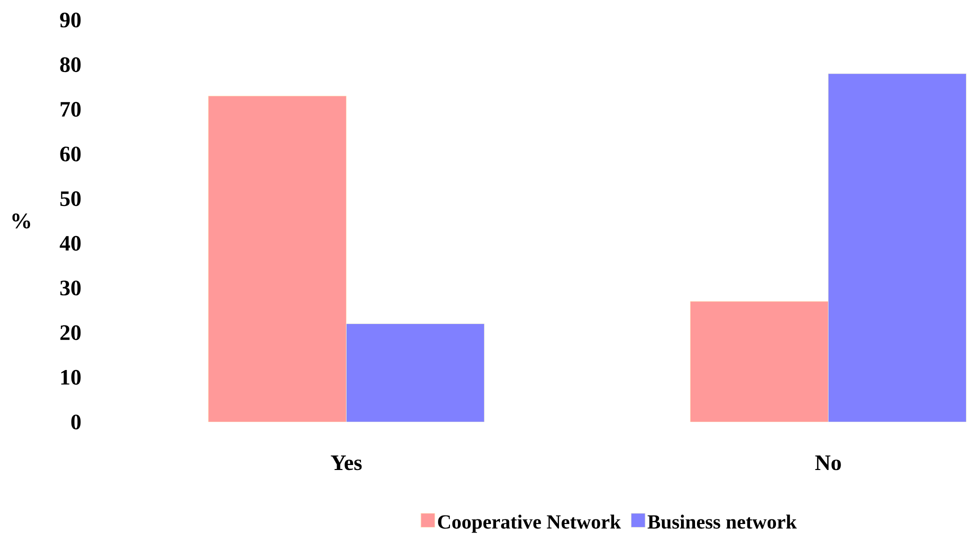 The image size is (968, 552). What do you see at coordinates (722, 521) in the screenshot?
I see `legend-label: Business network` at bounding box center [722, 521].